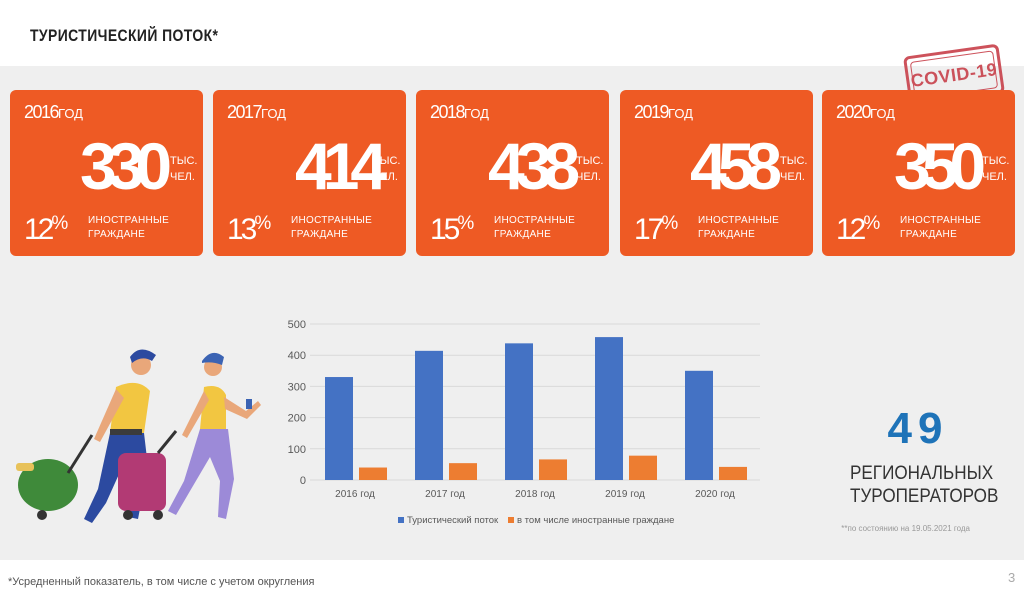  I want to click on card-foreign-pct: 15%, so click(452, 229).